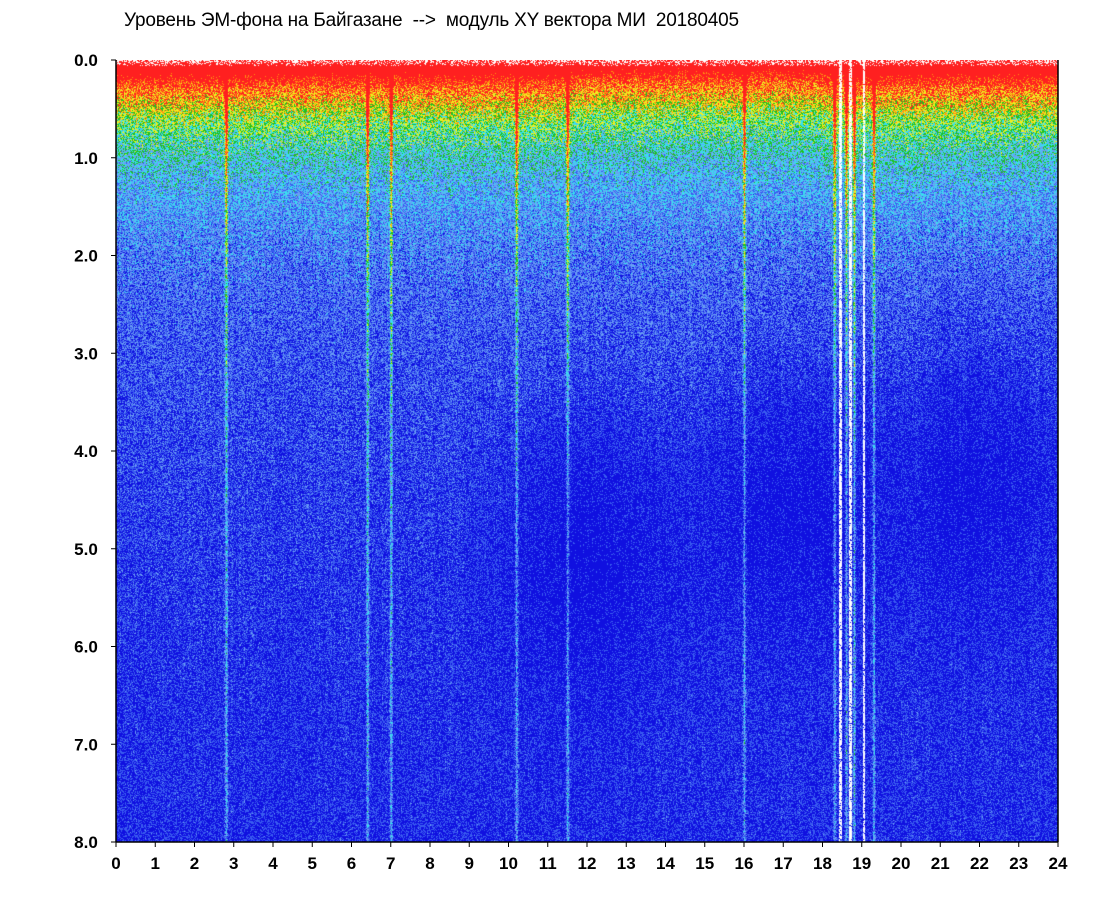  I want to click on y-tick-label: 0.0, so click(86, 60).